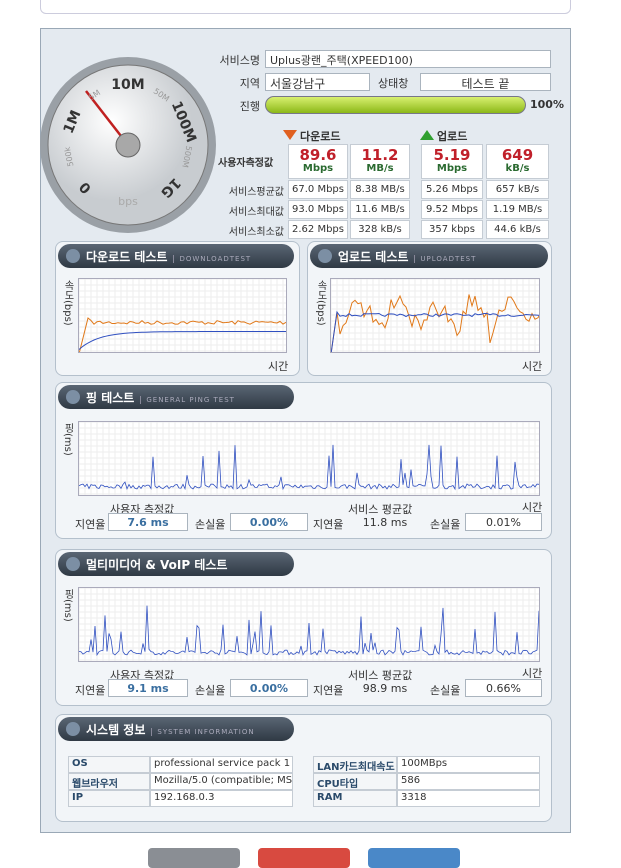 The image size is (621, 868). What do you see at coordinates (452, 155) in the screenshot?
I see `result-value: 5.19` at bounding box center [452, 155].